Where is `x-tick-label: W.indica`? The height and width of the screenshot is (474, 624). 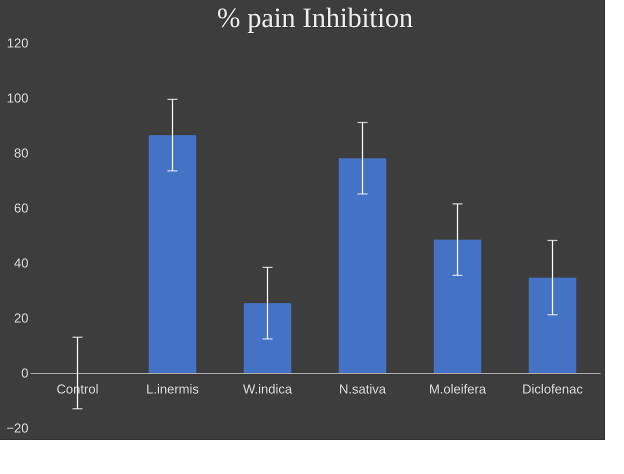 x-tick-label: W.indica is located at coordinates (267, 389).